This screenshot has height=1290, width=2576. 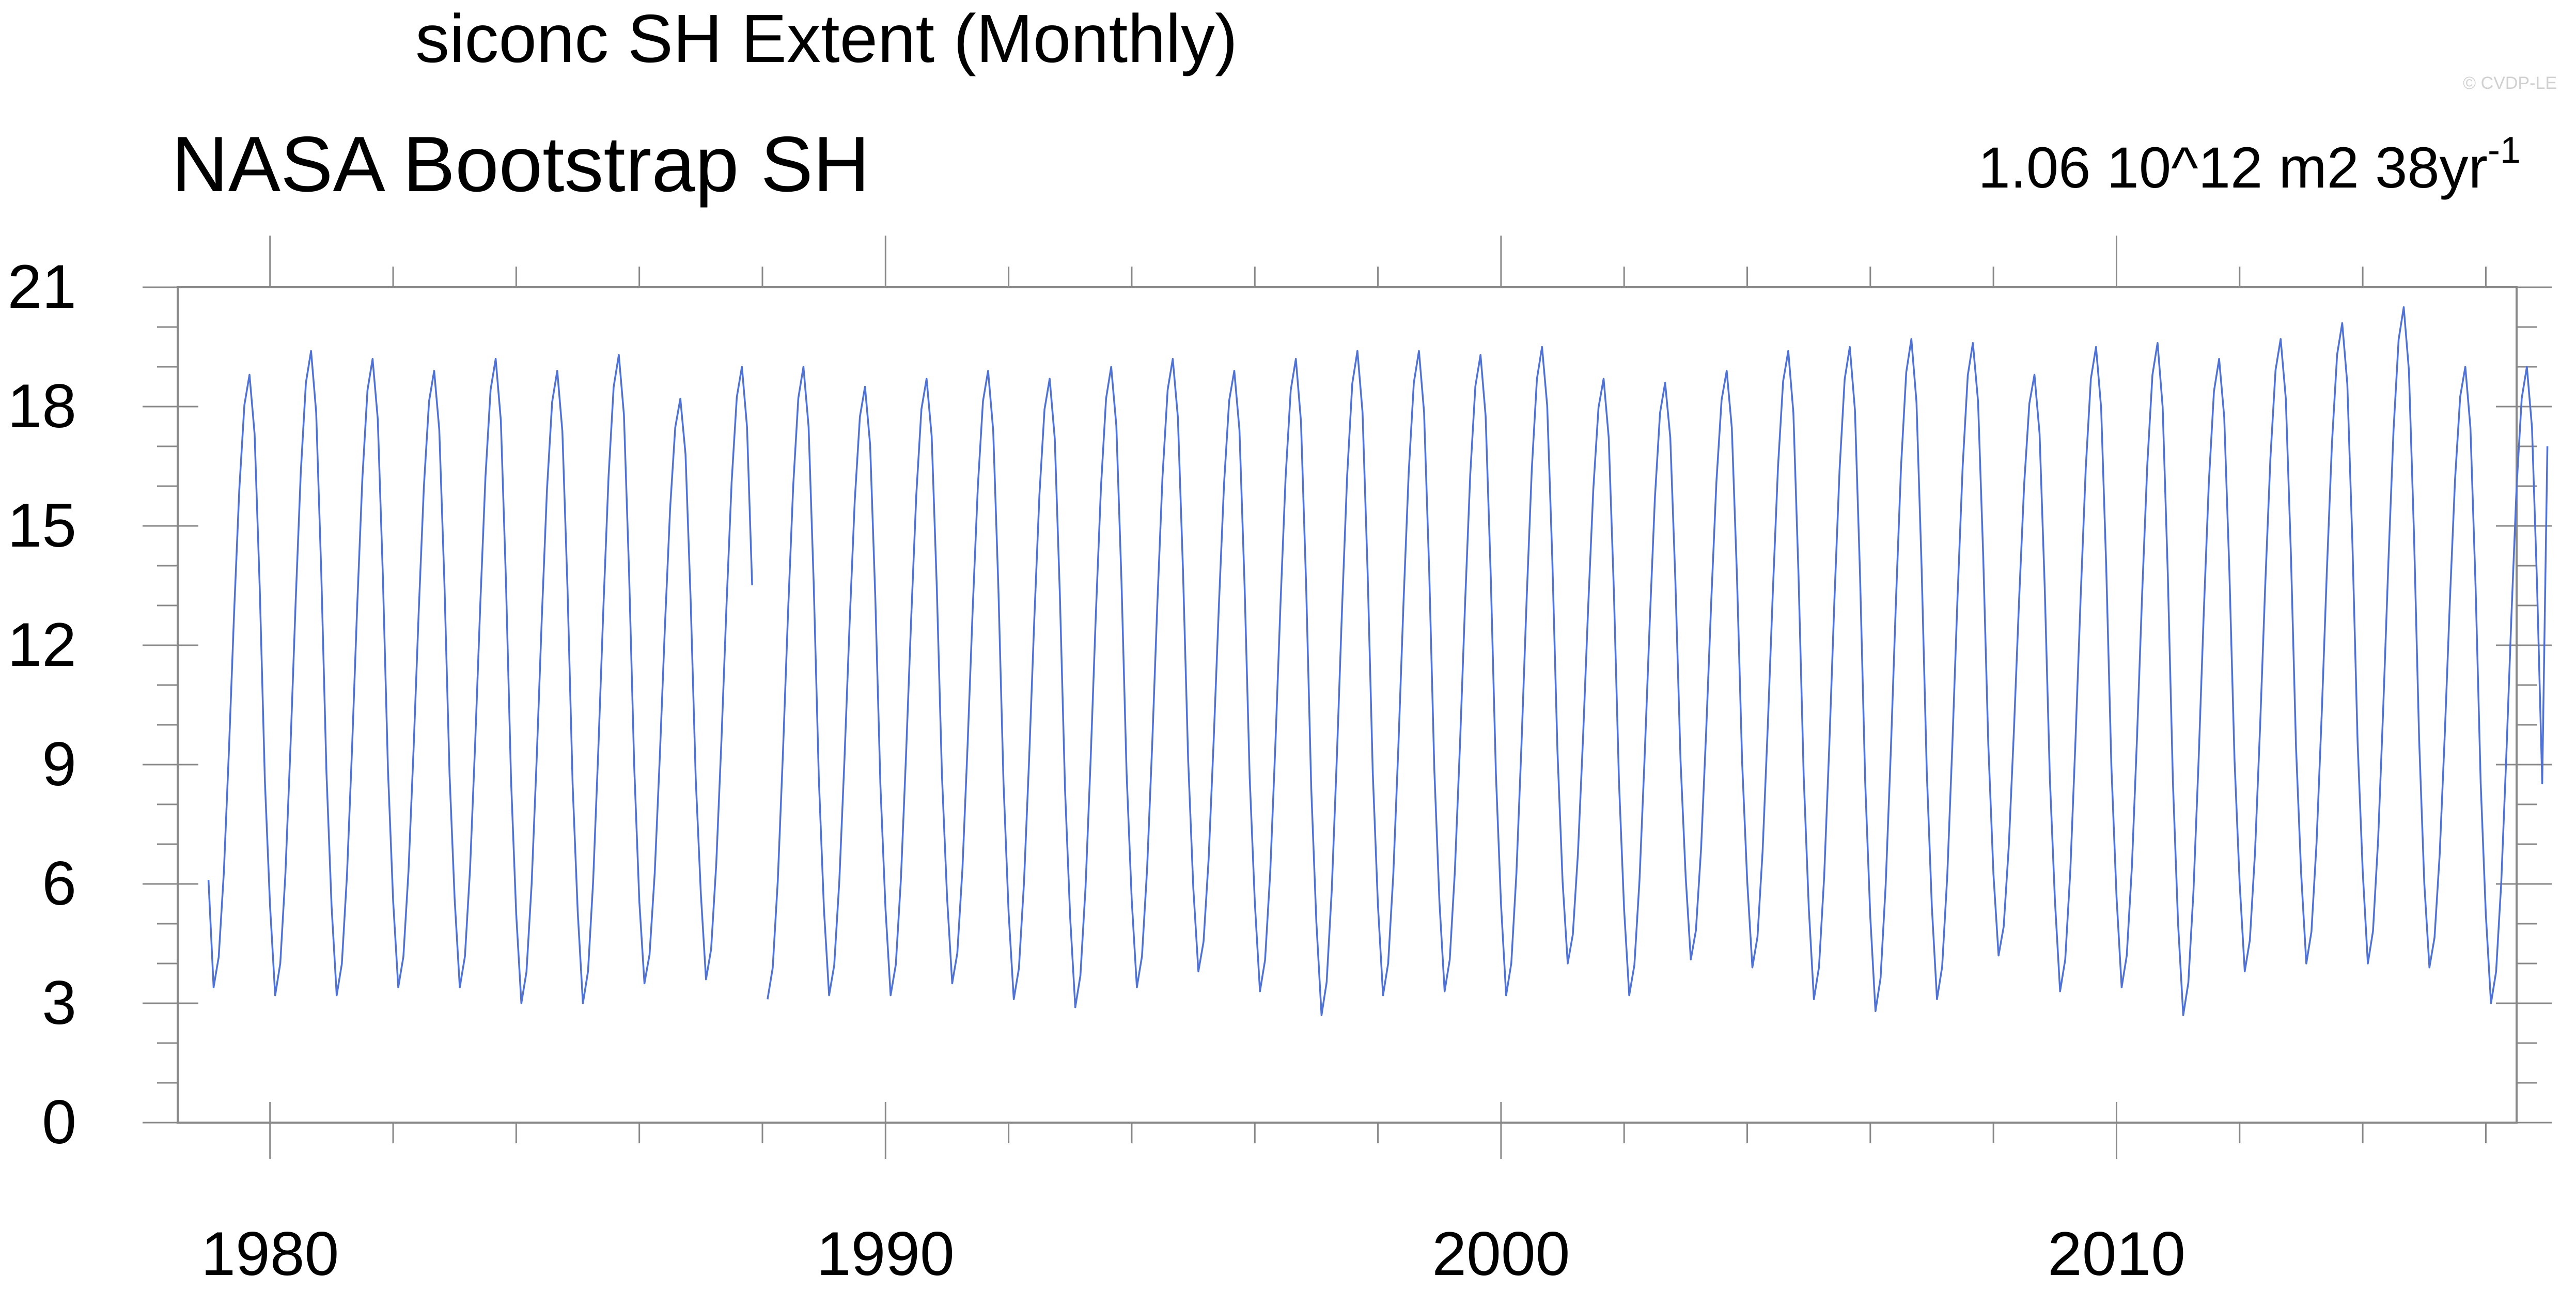 I want to click on watermark: © CVDP-LE, so click(x=2510, y=83).